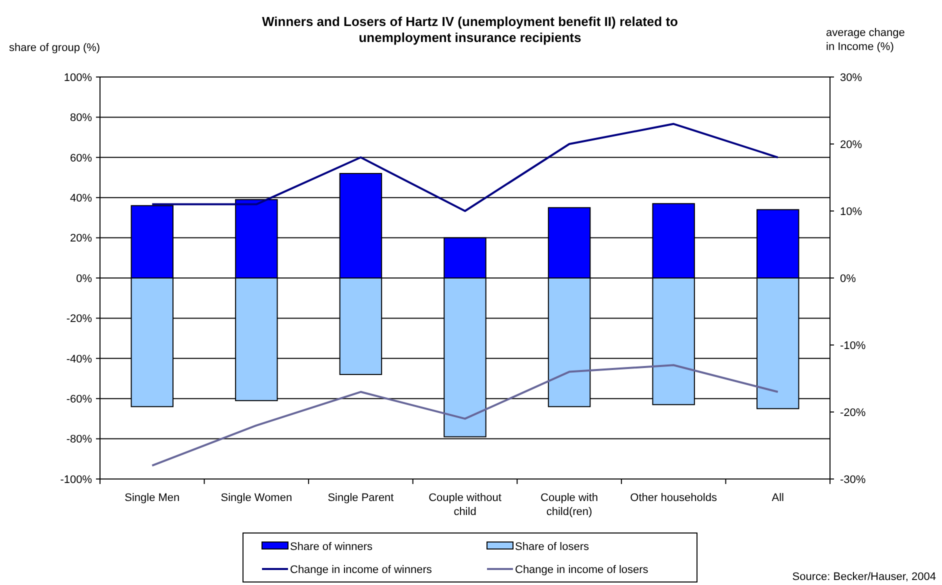 This screenshot has width=942, height=585. What do you see at coordinates (851, 78) in the screenshot?
I see `y2-tick-label: 30%` at bounding box center [851, 78].